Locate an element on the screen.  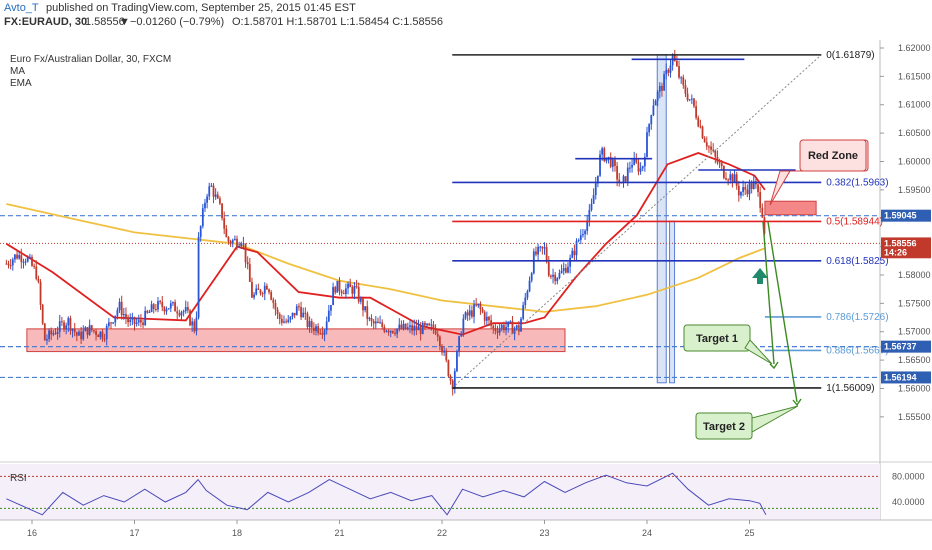
legend-ma: MA is located at coordinates (17, 71).